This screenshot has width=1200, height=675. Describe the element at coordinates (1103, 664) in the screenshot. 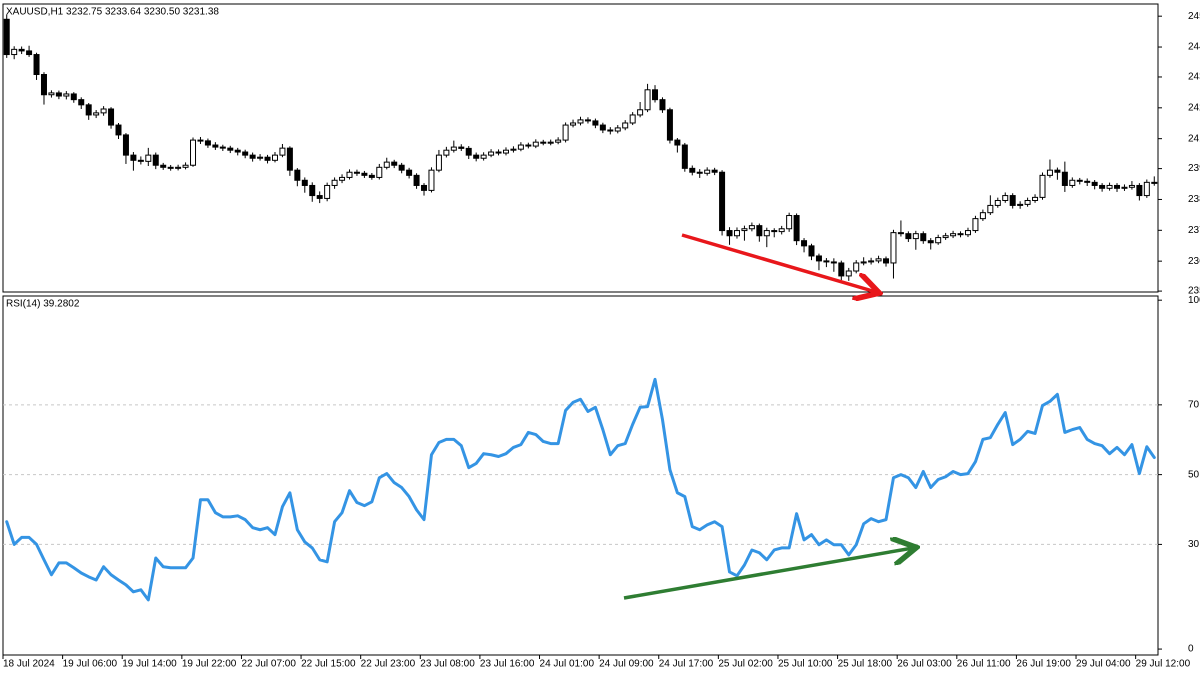

I see `x-tick-label: 29 Jul 04:00` at that location.